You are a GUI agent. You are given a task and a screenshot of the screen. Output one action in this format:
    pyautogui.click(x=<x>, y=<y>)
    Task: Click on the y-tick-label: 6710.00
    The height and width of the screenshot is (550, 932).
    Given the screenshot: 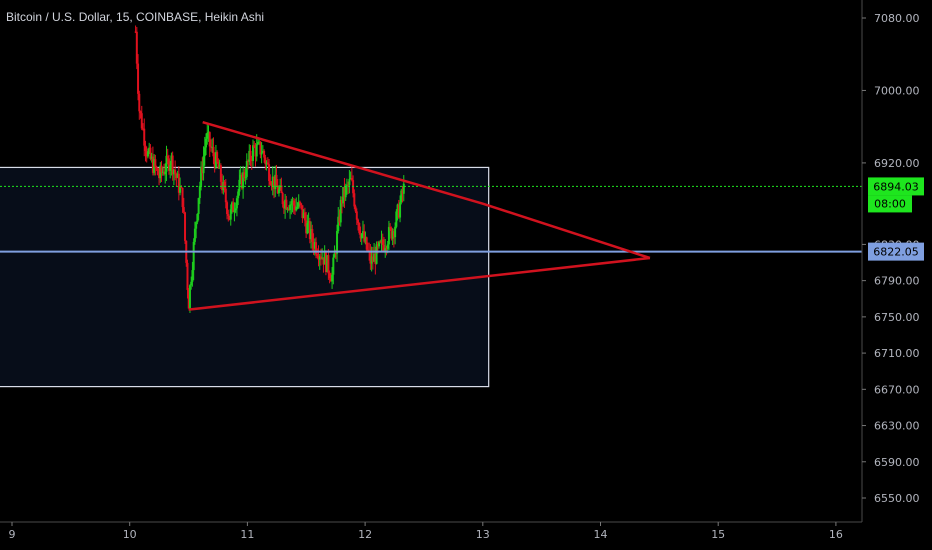 What is the action you would take?
    pyautogui.click(x=897, y=353)
    